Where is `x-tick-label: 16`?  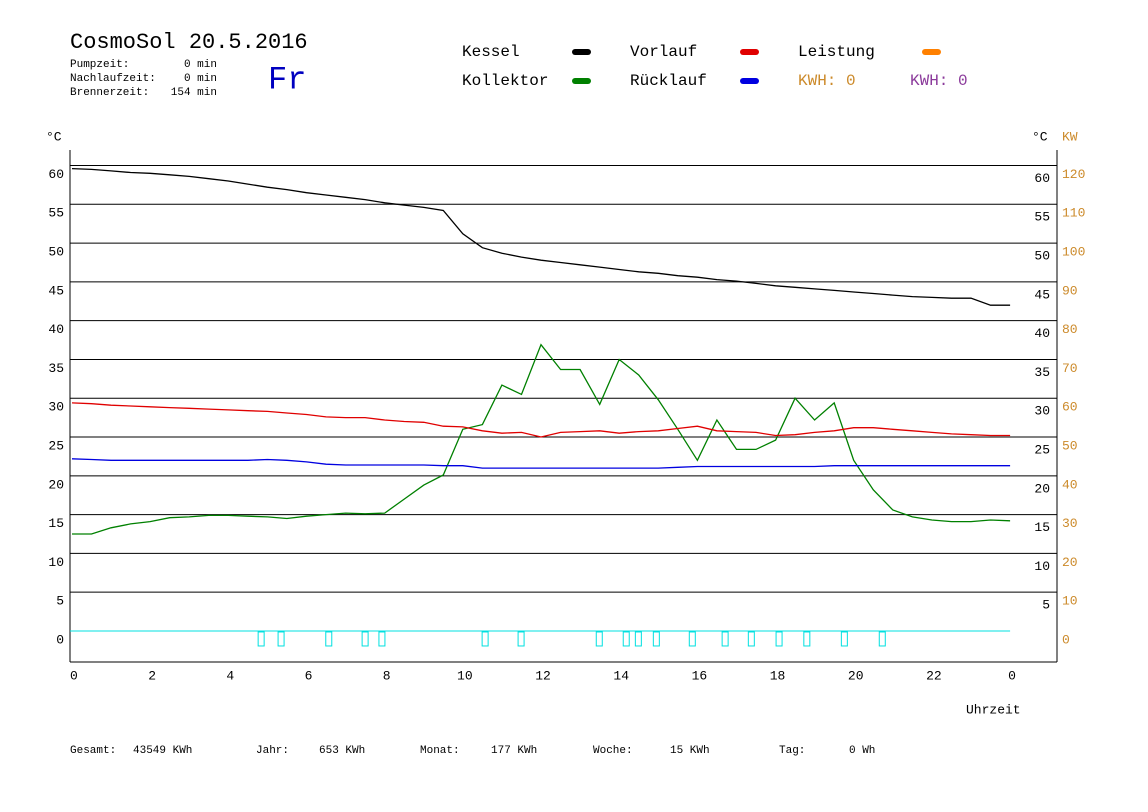
x-tick-label: 16 is located at coordinates (700, 675).